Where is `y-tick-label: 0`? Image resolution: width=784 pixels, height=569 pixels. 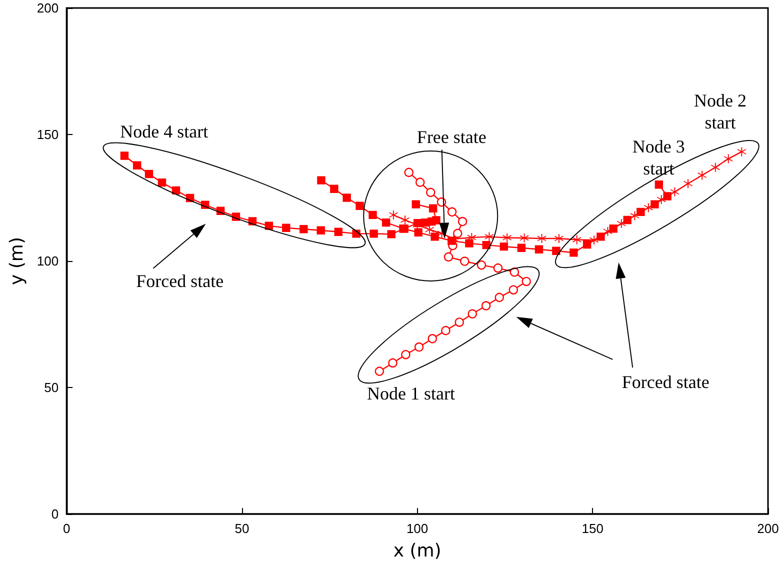 y-tick-label: 0 is located at coordinates (55, 514).